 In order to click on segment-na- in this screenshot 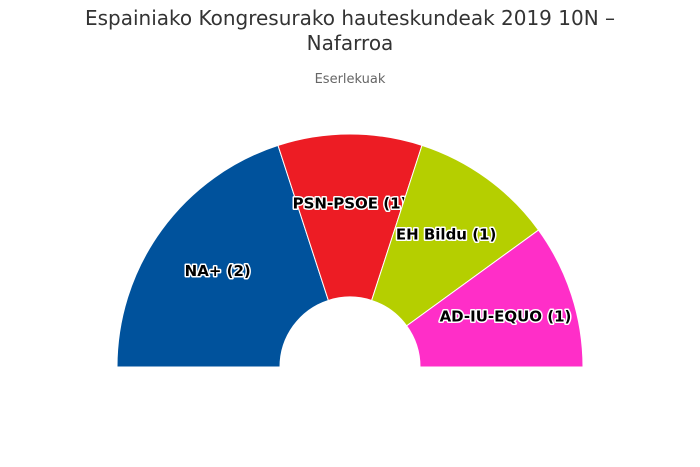, I will do `click(222, 256)`.